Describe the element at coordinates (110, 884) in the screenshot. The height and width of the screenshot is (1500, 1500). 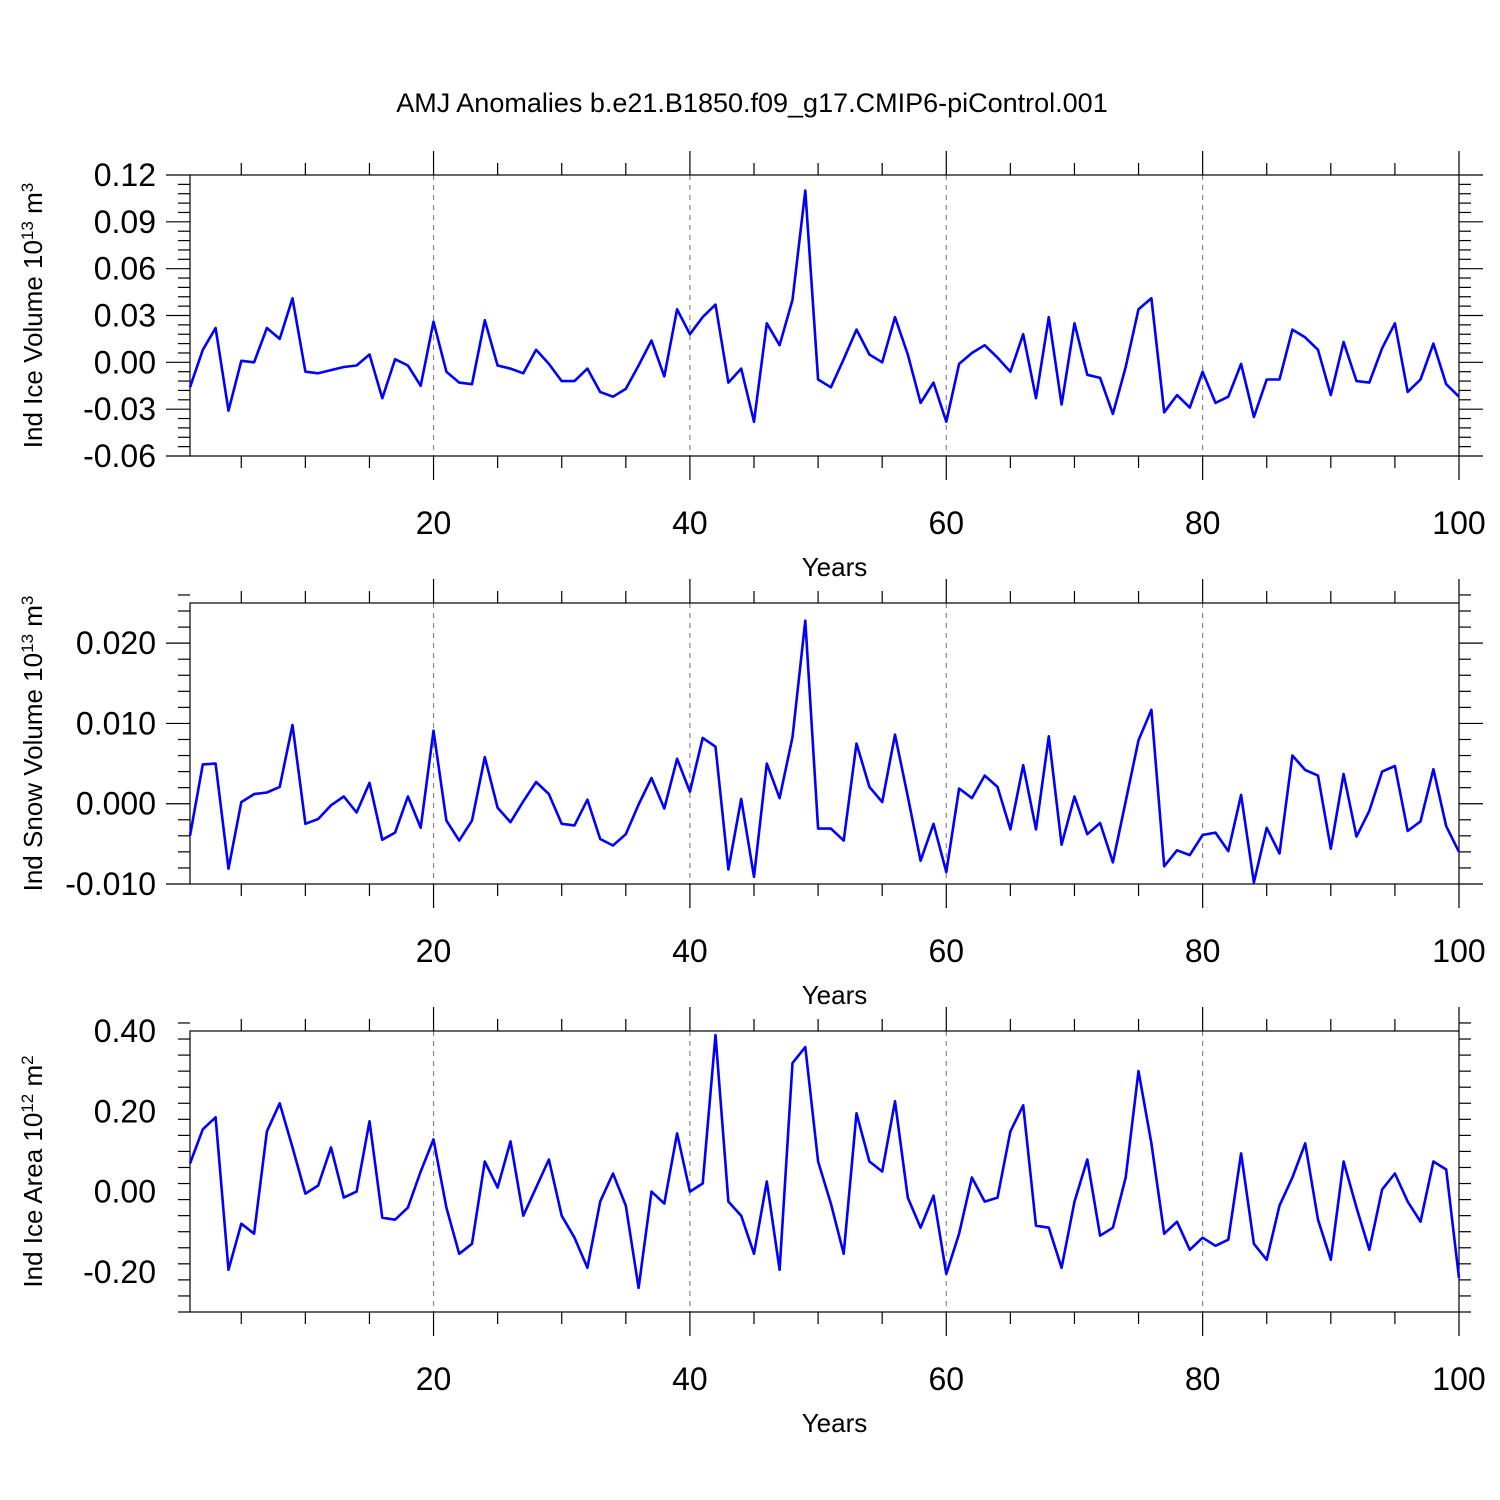
I see `y-tick-label: -0.010` at that location.